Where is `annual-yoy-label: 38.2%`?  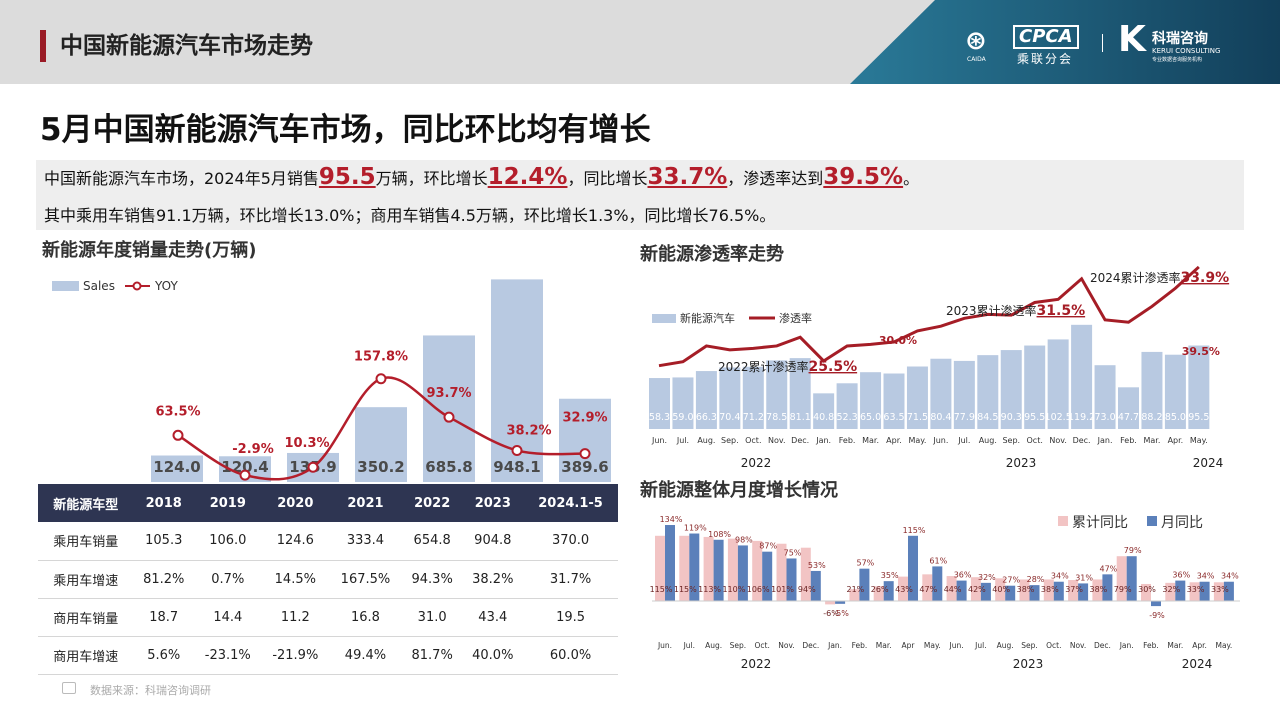
annual-yoy-label: 38.2% is located at coordinates (528, 430).